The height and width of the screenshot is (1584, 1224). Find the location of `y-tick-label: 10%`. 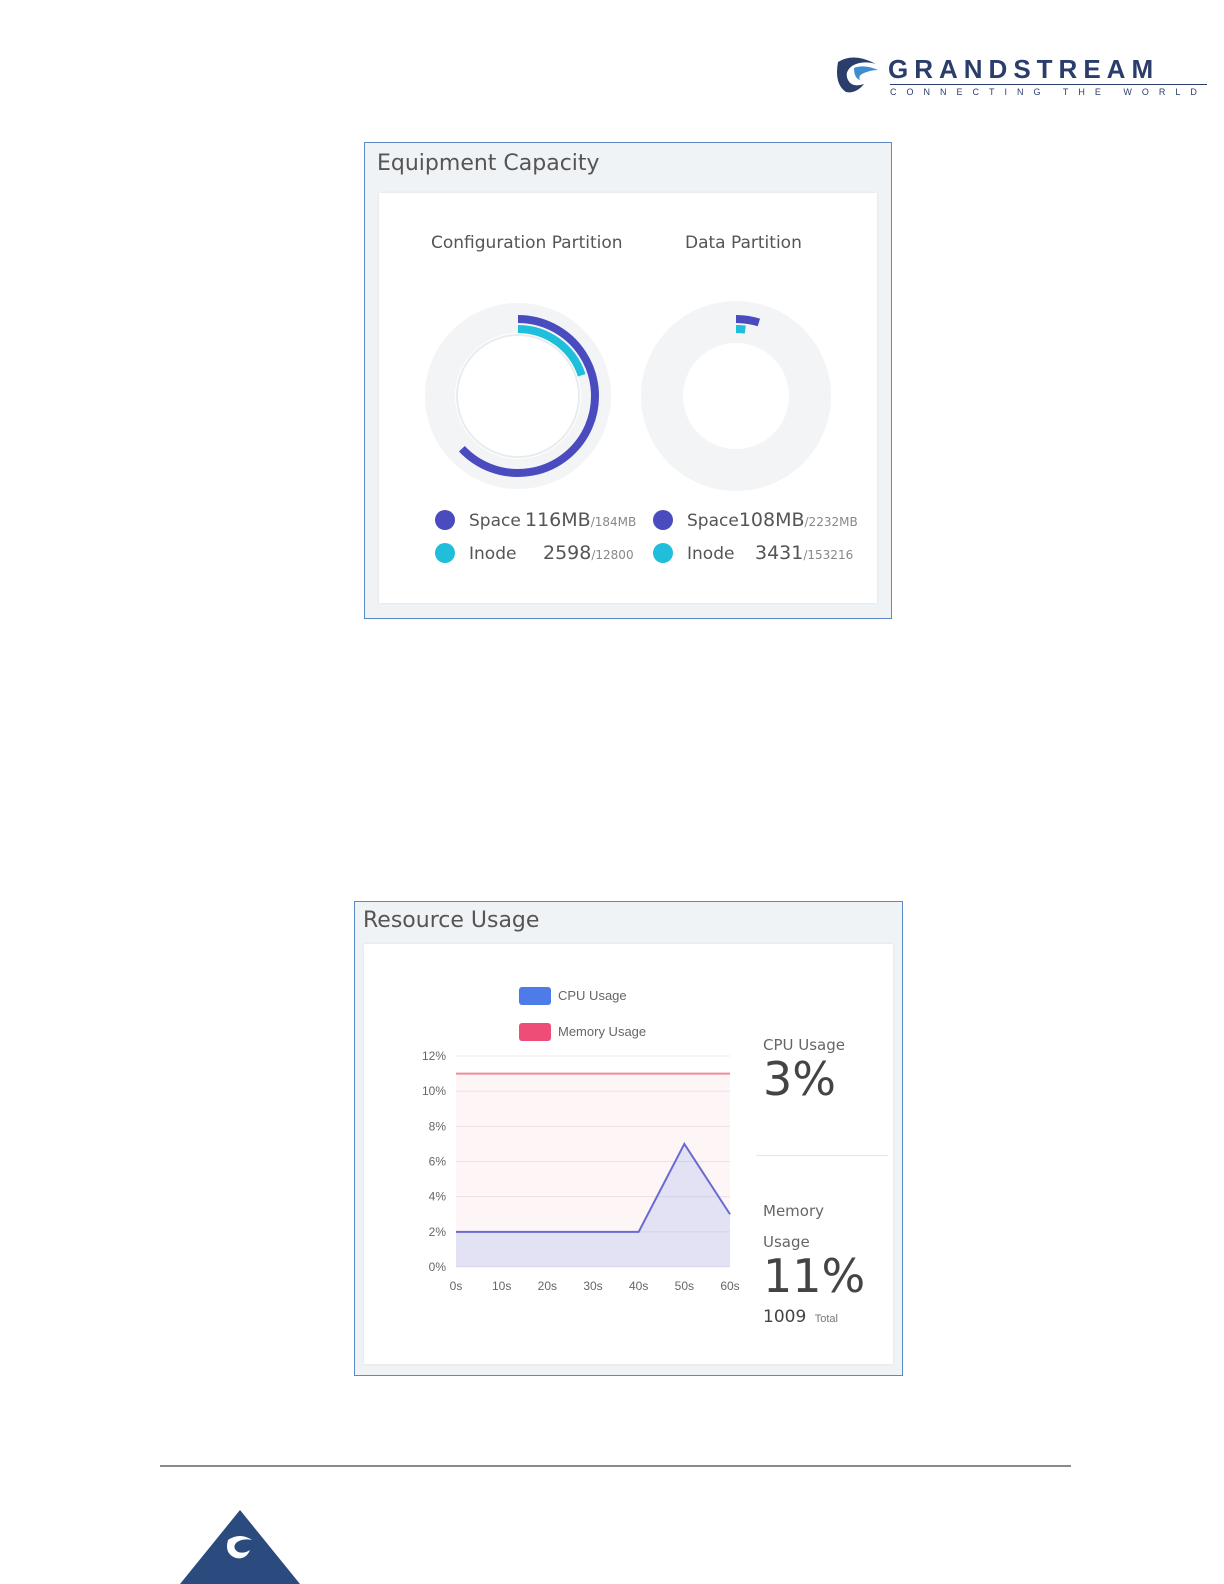

y-tick-label: 10% is located at coordinates (434, 1091).